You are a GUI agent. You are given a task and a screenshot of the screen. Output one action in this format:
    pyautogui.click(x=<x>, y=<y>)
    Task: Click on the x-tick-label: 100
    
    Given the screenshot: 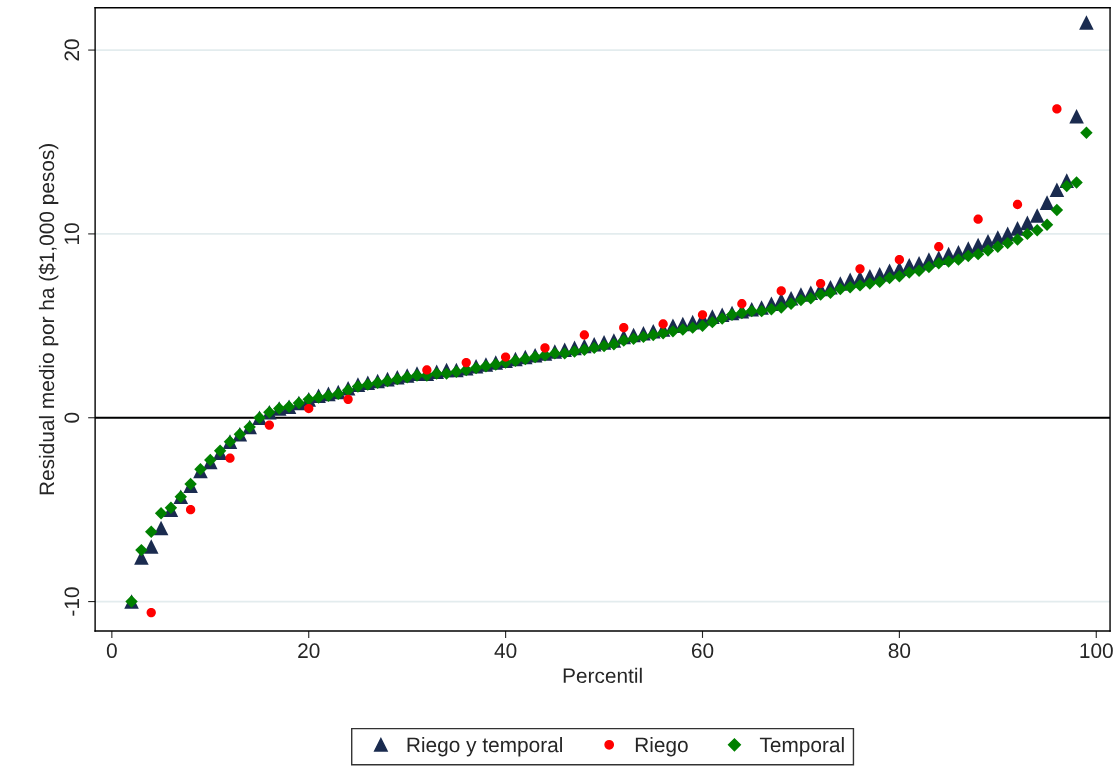 What is the action you would take?
    pyautogui.click(x=1096, y=651)
    